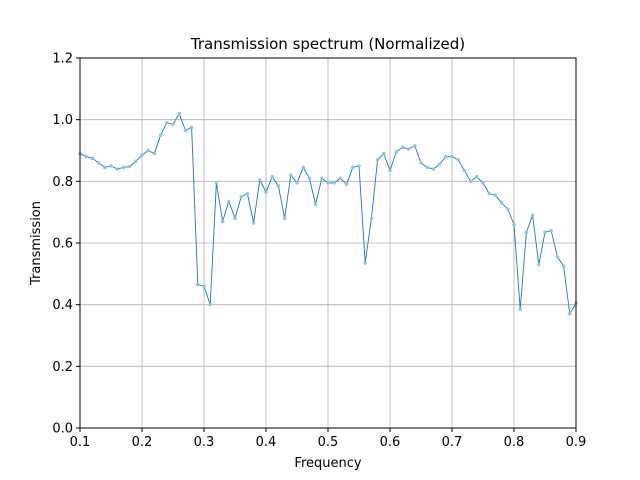 The height and width of the screenshot is (480, 640). Describe the element at coordinates (452, 442) in the screenshot. I see `x-tick-label: 0.7` at that location.